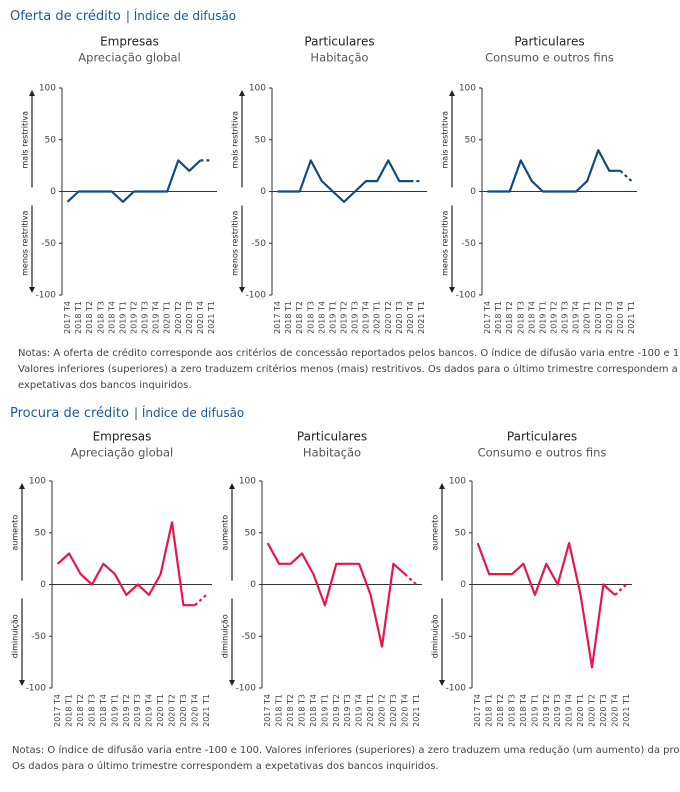 The width and height of the screenshot is (680, 792). Describe the element at coordinates (69, 413) in the screenshot. I see `section-title-text: Procura de crédito` at that location.